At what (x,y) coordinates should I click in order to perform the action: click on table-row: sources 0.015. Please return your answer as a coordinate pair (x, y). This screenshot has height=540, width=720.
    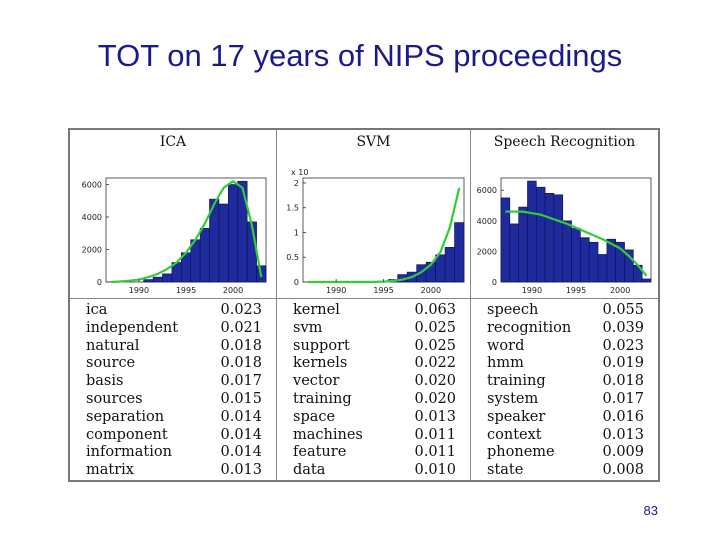
    Looking at the image, I should click on (173, 400).